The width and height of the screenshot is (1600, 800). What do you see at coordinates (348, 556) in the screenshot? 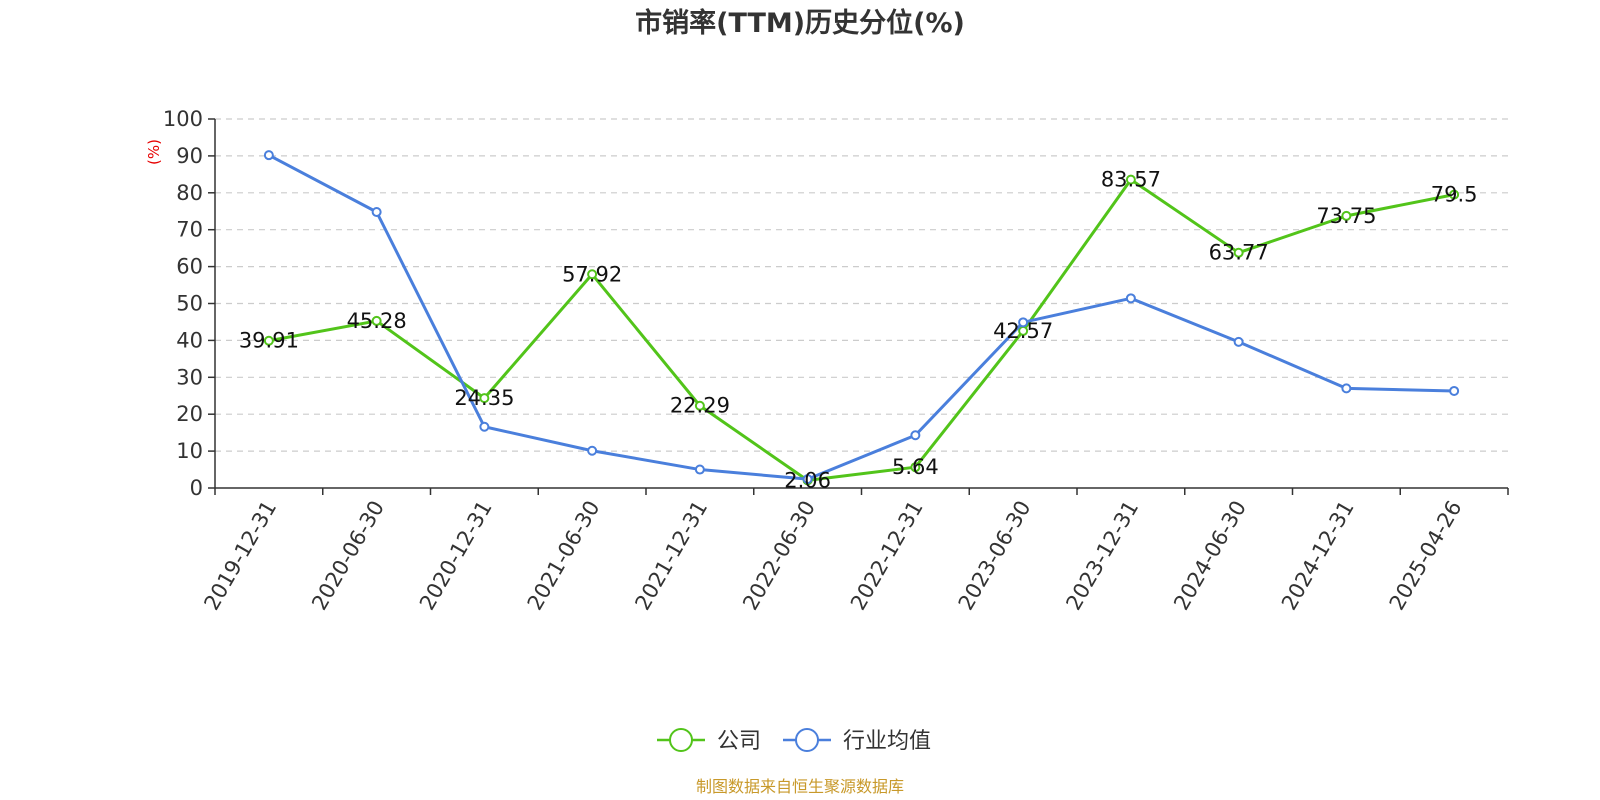
I see `x-tick-label: 2020-06-30` at bounding box center [348, 556].